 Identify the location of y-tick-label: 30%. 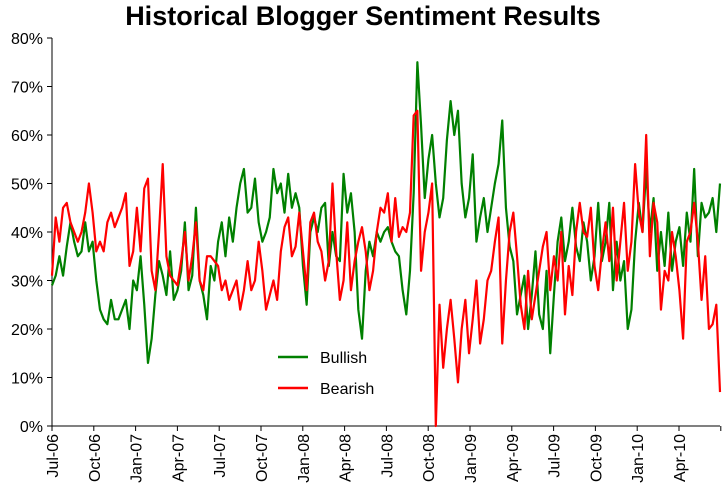
(27, 282).